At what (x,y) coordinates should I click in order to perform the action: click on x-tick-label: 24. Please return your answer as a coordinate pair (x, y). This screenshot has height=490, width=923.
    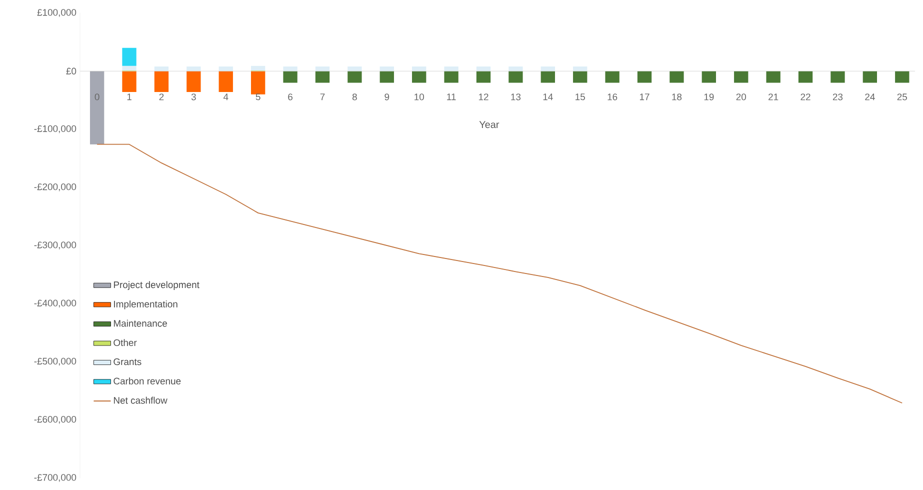
    Looking at the image, I should click on (870, 97).